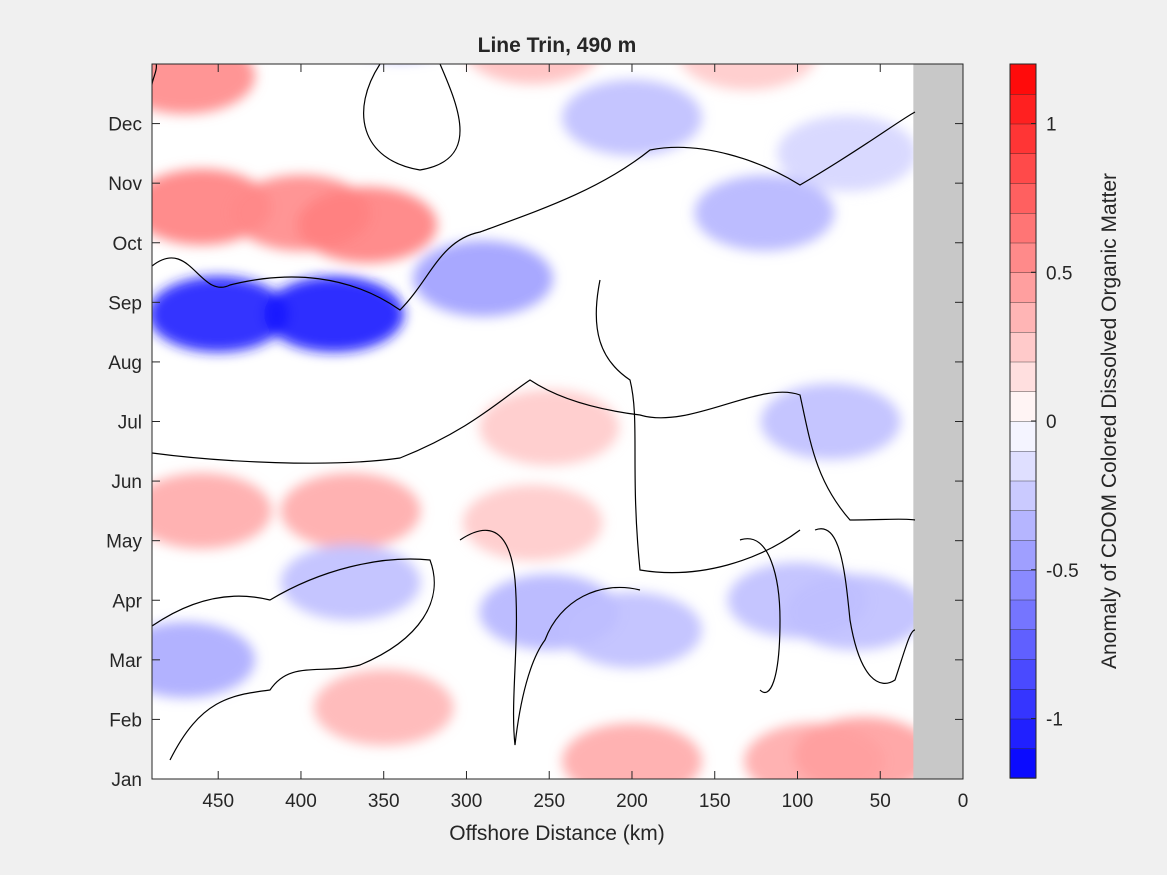 This screenshot has width=1167, height=875. What do you see at coordinates (963, 801) in the screenshot?
I see `x-tick-label: 0` at bounding box center [963, 801].